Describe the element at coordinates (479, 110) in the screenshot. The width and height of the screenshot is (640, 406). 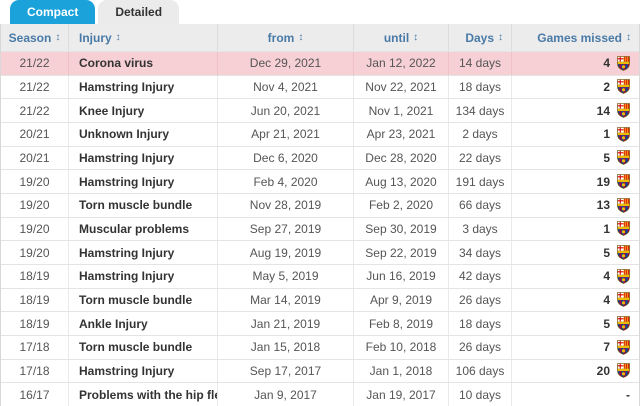
I see `days-cell: 134 days` at that location.